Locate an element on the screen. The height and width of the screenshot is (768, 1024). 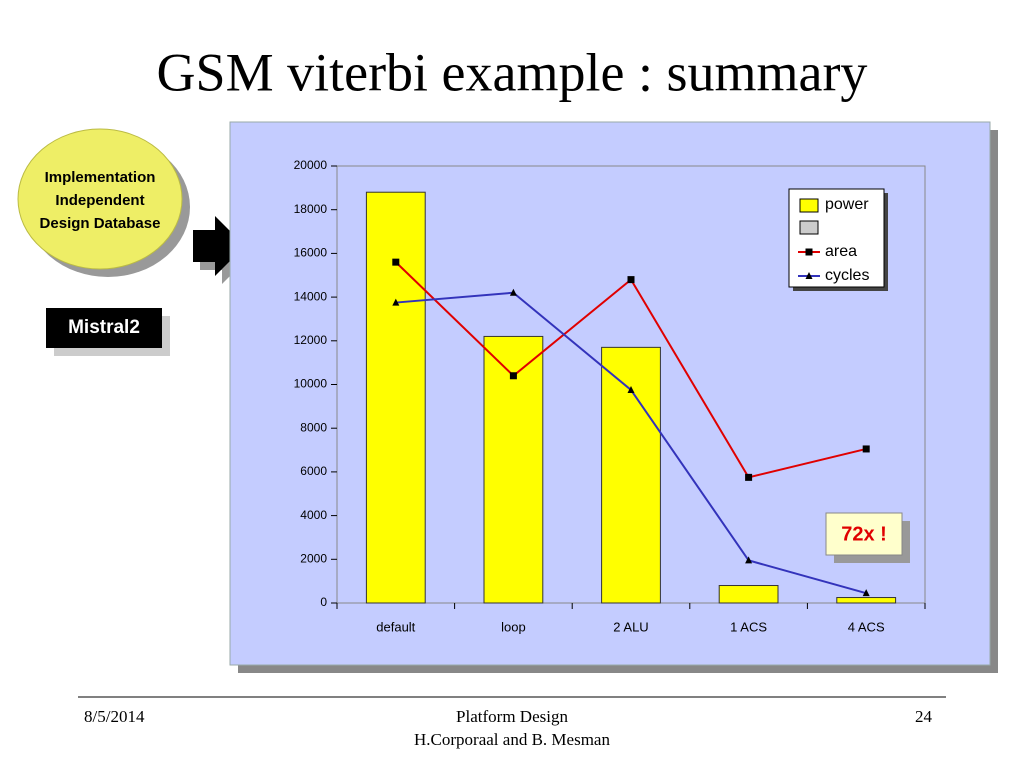
x-tick-label: 2 ALU is located at coordinates (630, 626).